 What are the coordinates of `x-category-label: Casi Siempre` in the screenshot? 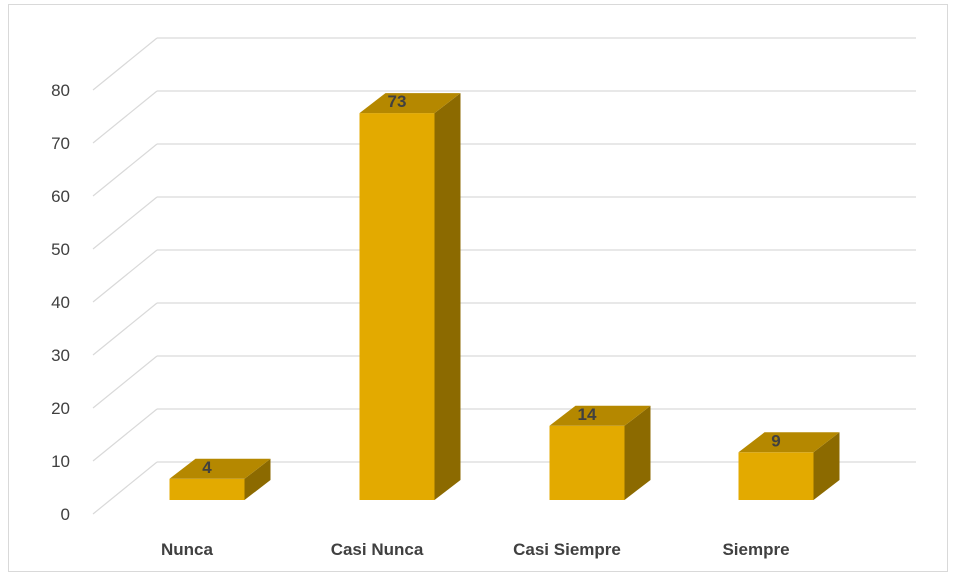 It's located at (567, 549).